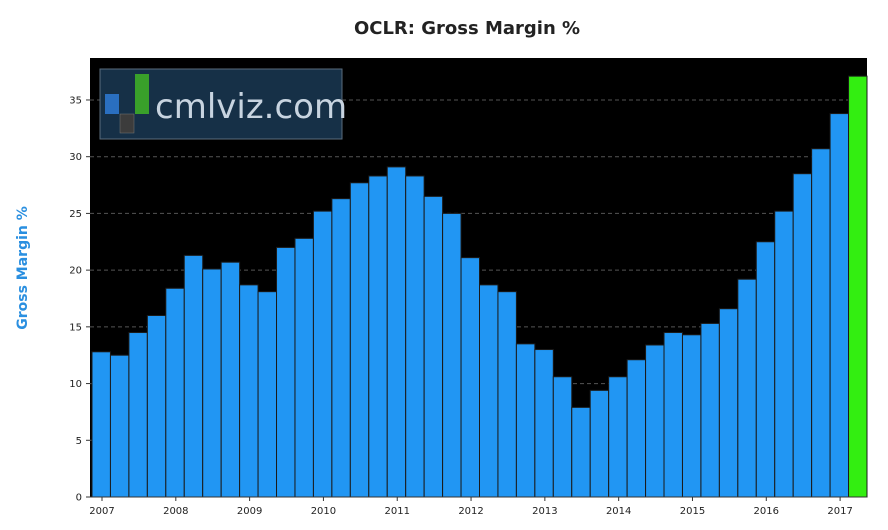 This screenshot has width=888, height=530. I want to click on x-tick-label: 2014, so click(618, 511).